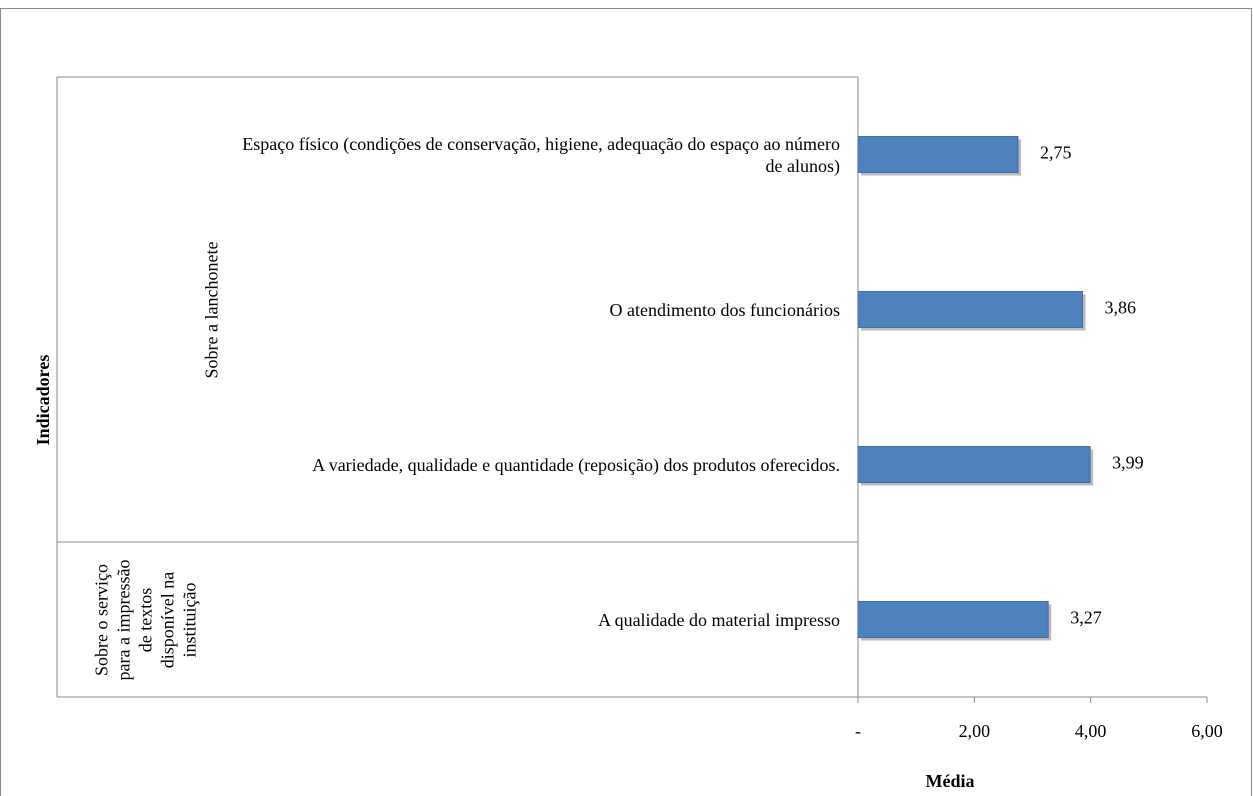 The image size is (1253, 796). What do you see at coordinates (540, 620) in the screenshot?
I see `category-label: A qualidade do material impresso` at bounding box center [540, 620].